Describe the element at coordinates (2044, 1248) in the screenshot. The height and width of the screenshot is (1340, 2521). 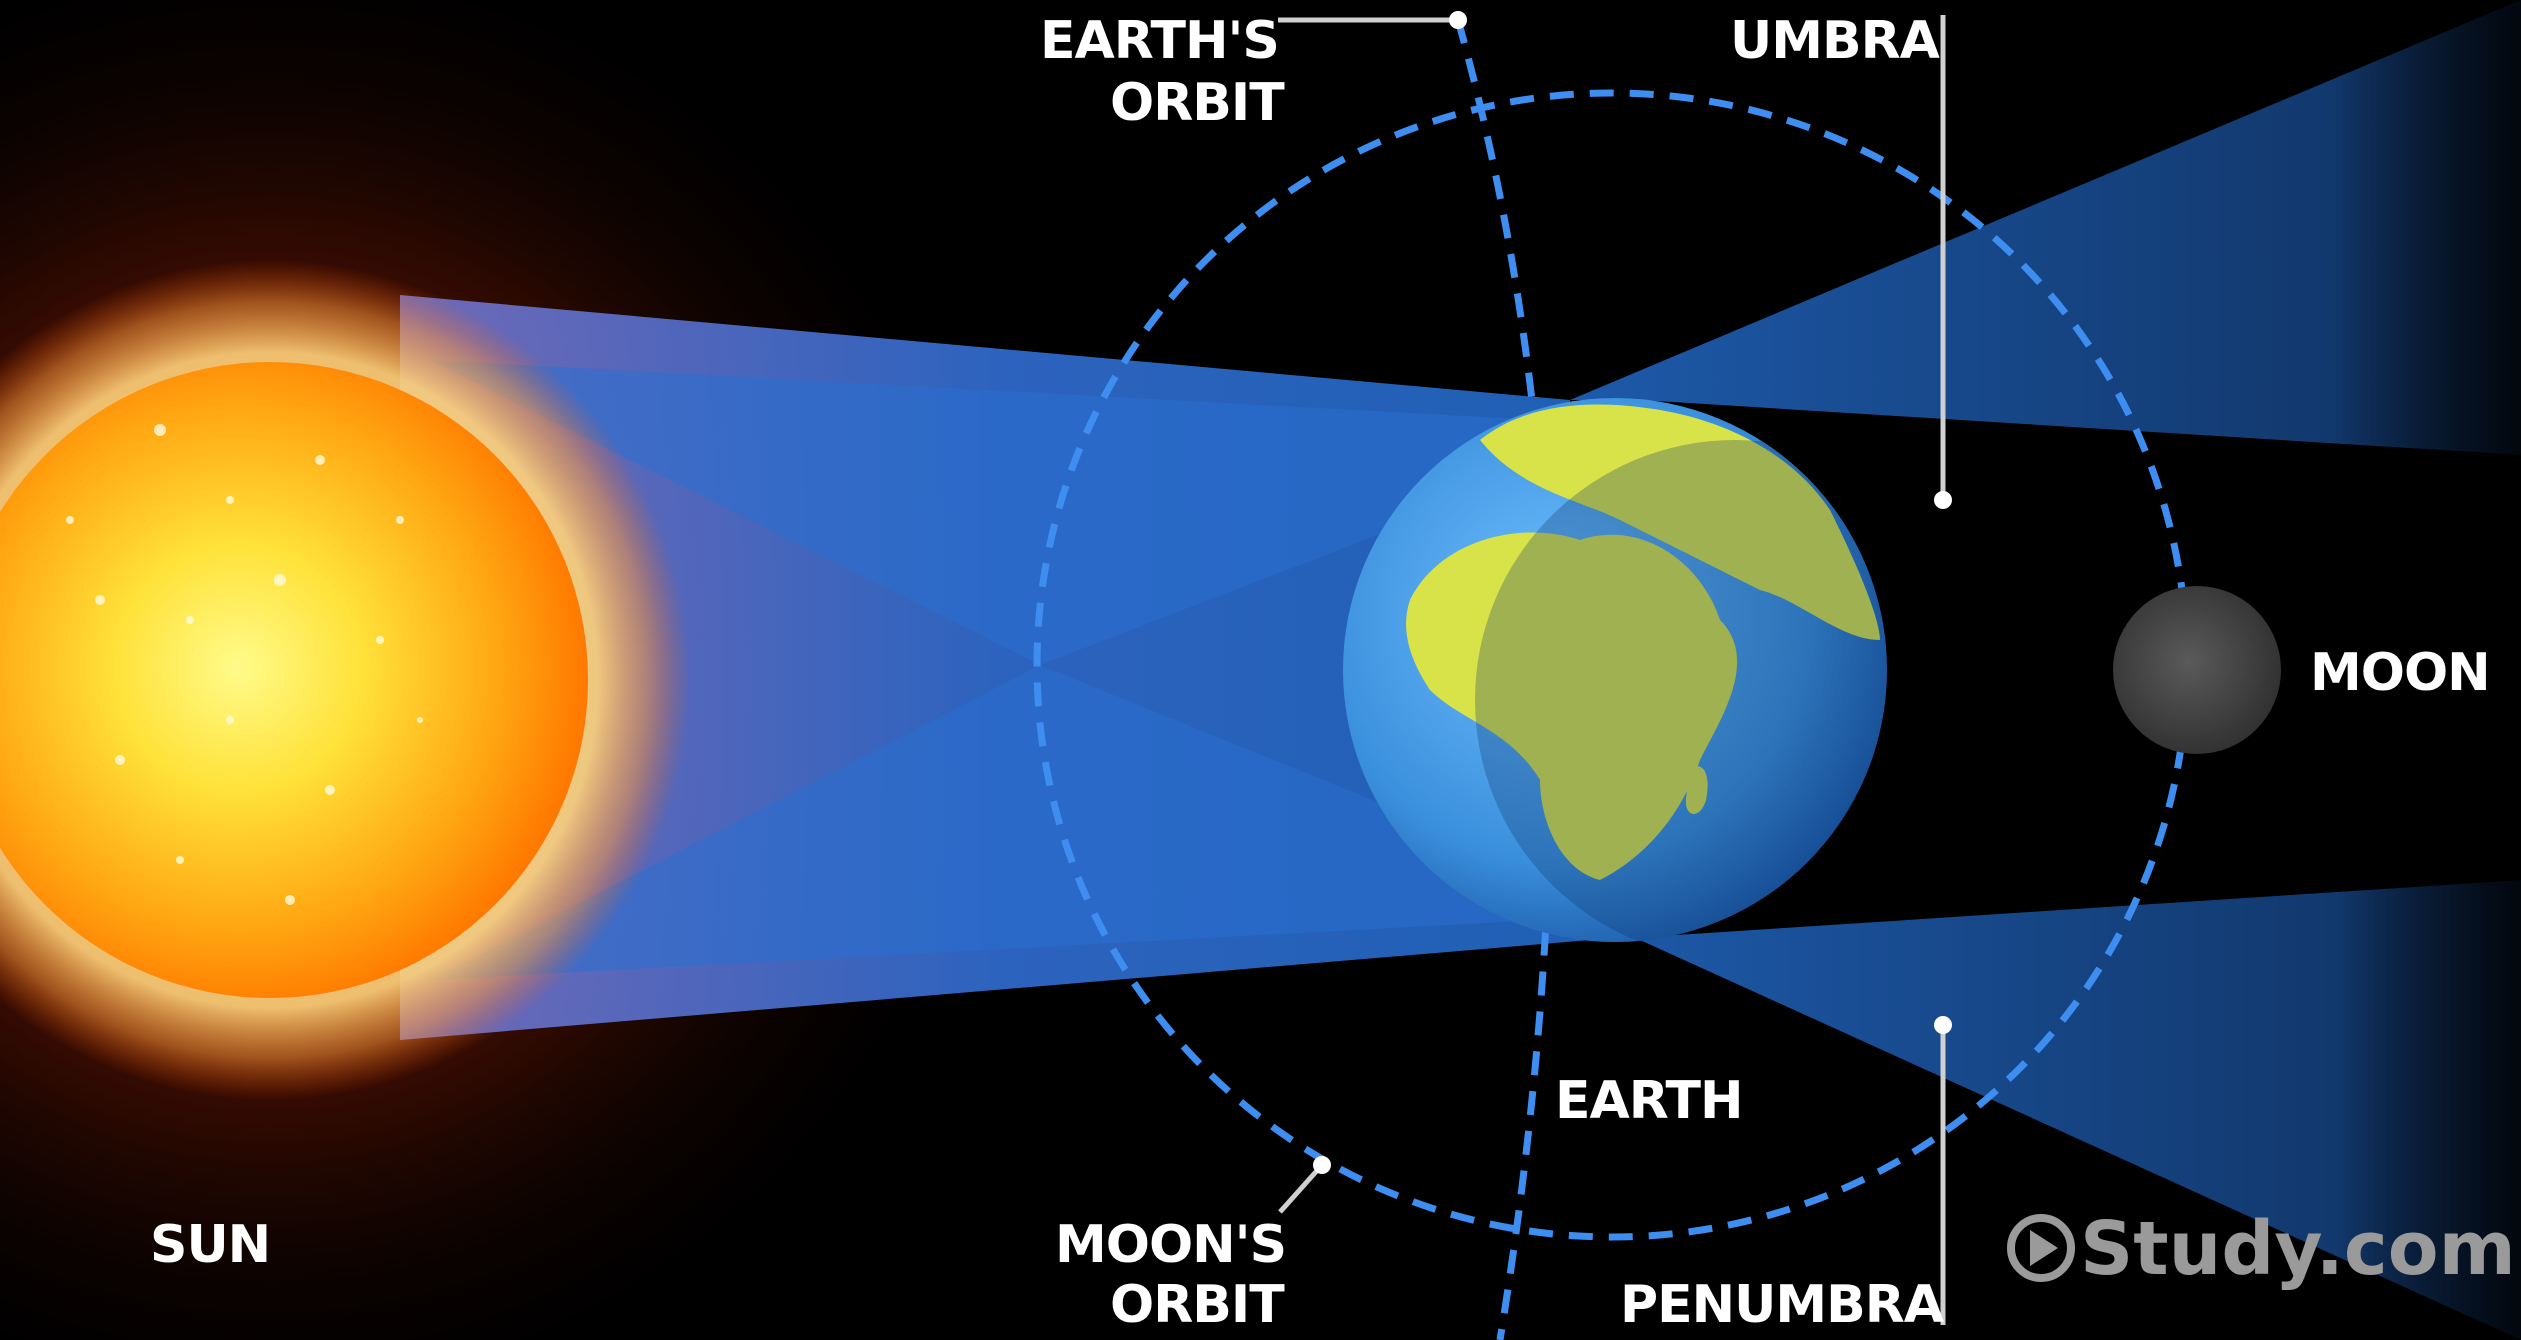
I see `play-triangle-icon` at that location.